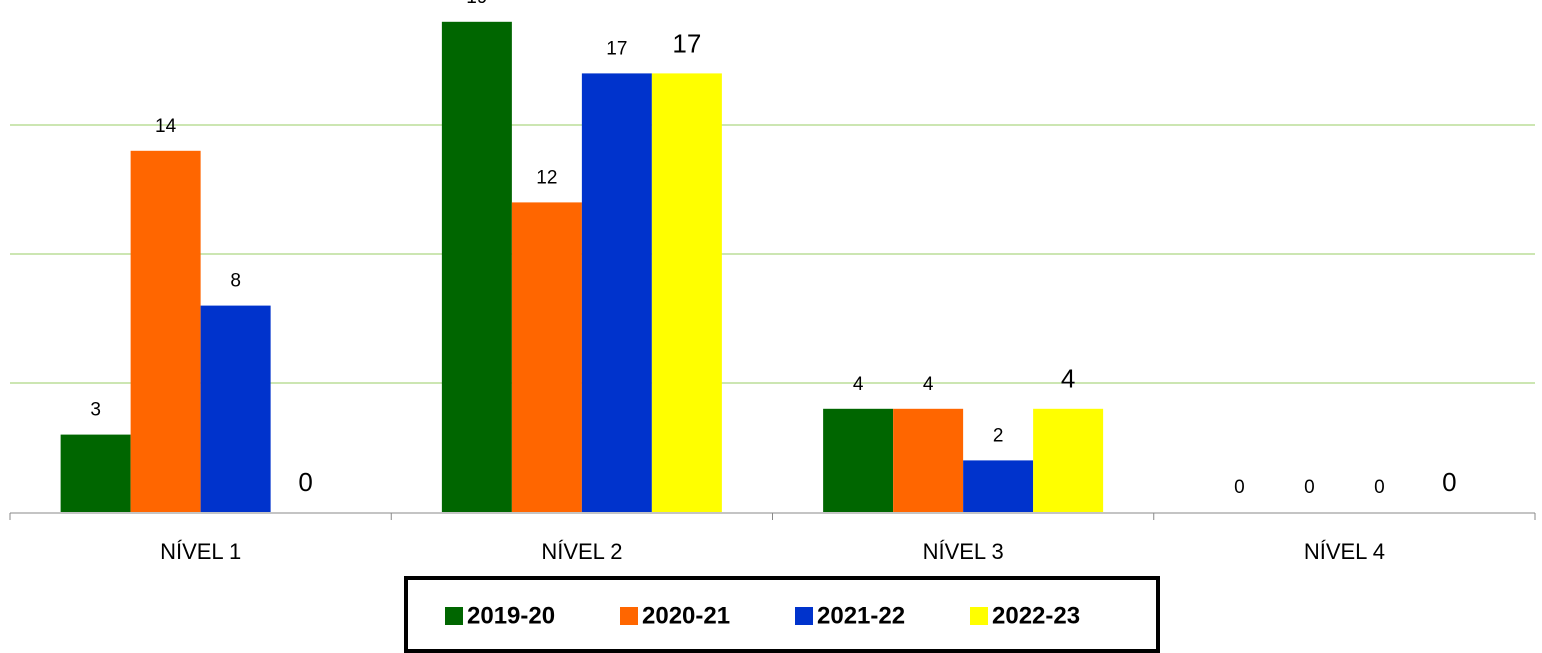 The width and height of the screenshot is (1542, 653). I want to click on x-tick-label: NÍVEL 2, so click(581, 551).